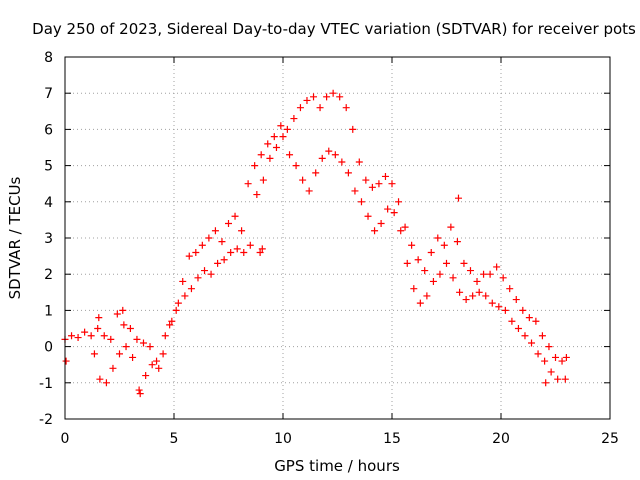 The width and height of the screenshot is (640, 480). What do you see at coordinates (501, 439) in the screenshot?
I see `x-tick-label: 20` at bounding box center [501, 439].